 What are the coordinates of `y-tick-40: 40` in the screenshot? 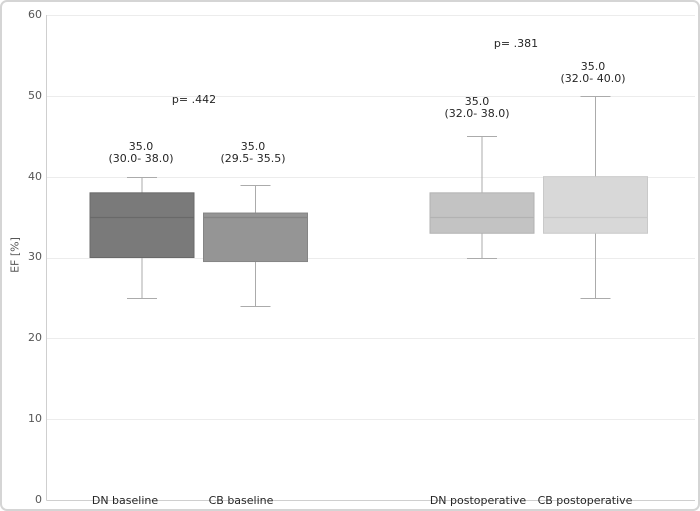 It's located at (35, 176).